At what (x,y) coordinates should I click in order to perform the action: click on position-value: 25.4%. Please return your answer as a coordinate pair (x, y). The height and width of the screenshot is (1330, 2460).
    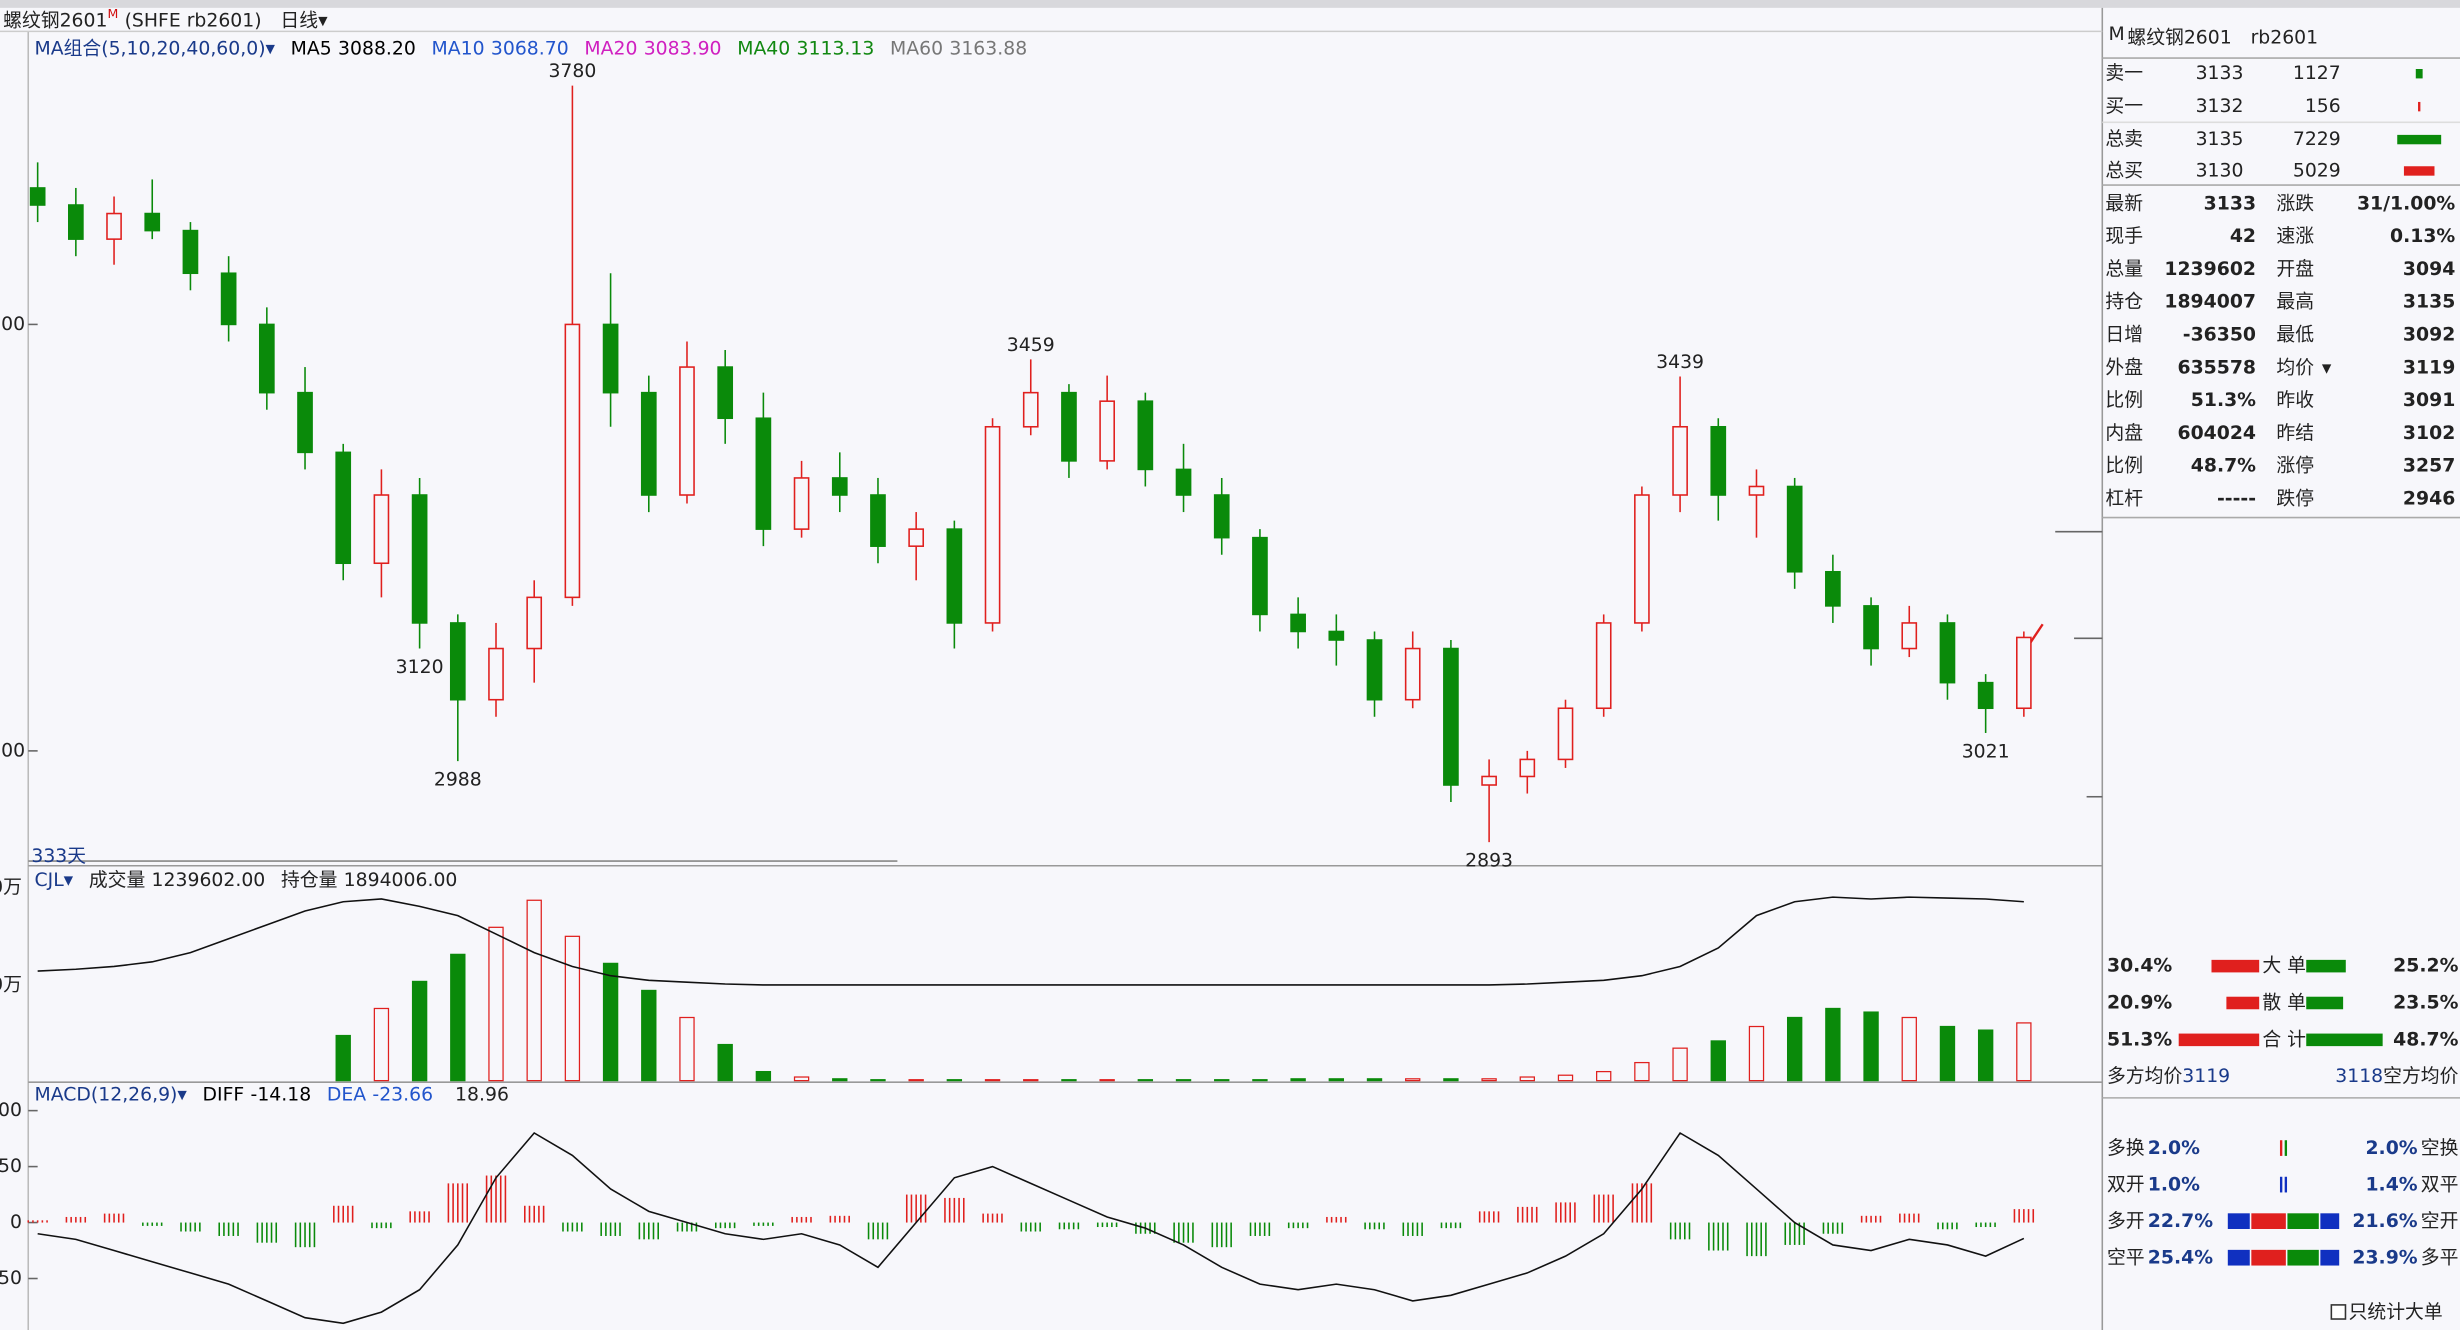
    Looking at the image, I should click on (2180, 1257).